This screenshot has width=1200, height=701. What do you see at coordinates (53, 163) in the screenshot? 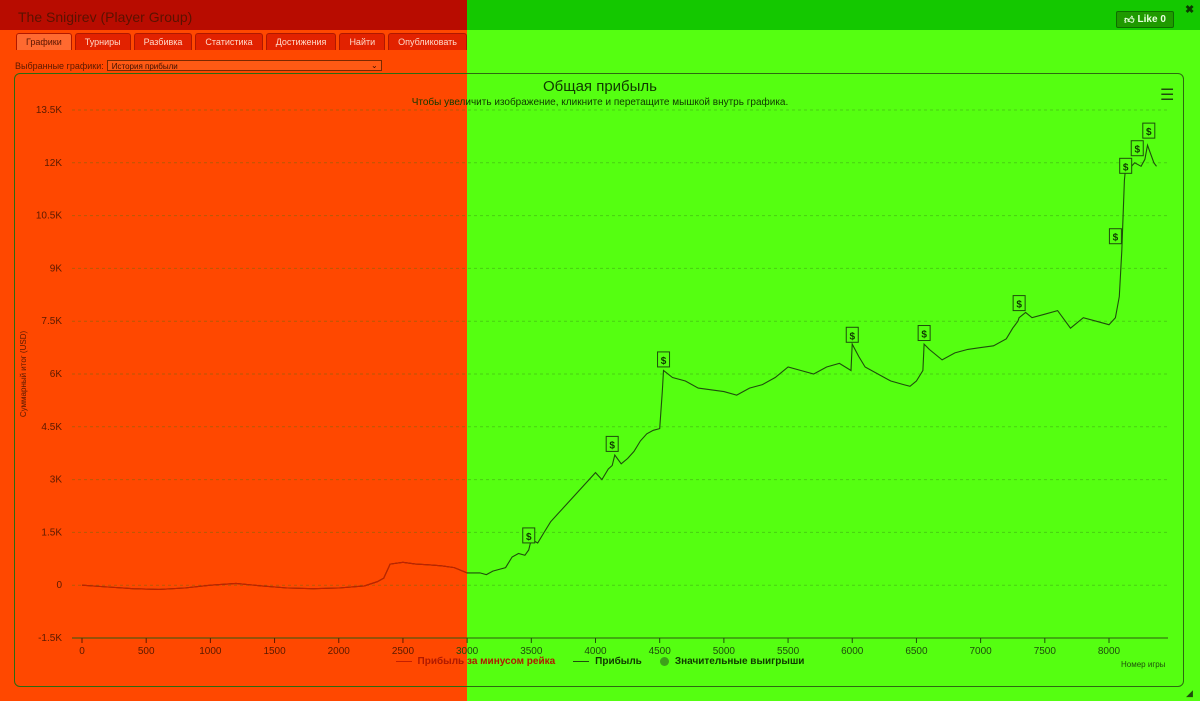
I see `y-tick-label: 12K` at bounding box center [53, 163].